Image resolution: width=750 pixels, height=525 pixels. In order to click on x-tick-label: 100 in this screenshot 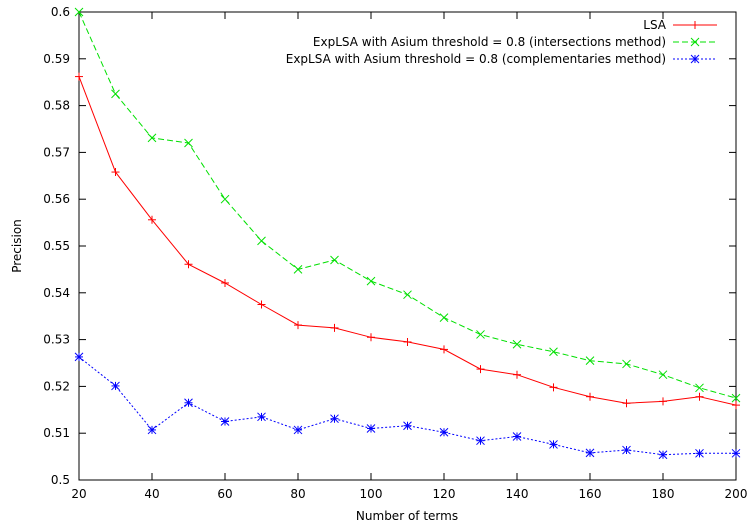, I will do `click(371, 494)`.